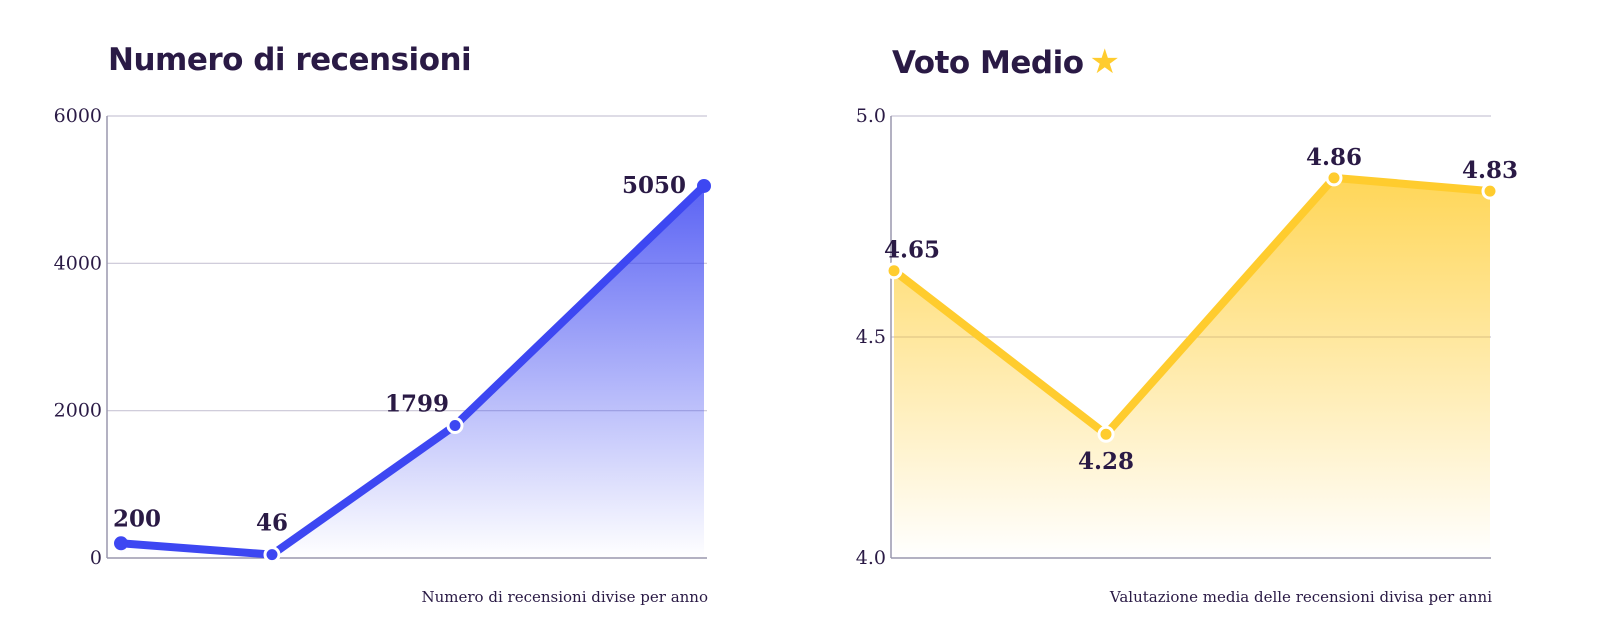  Describe the element at coordinates (871, 558) in the screenshot. I see `y-tick-label: 4.0` at that location.